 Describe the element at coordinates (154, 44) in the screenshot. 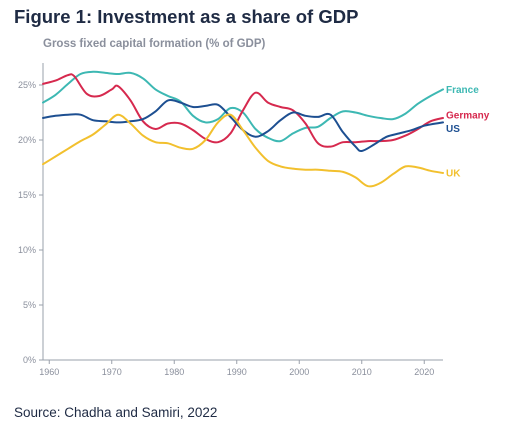

I see `chart-subtitle: Gross fixed capital formation (% of GDP)` at that location.